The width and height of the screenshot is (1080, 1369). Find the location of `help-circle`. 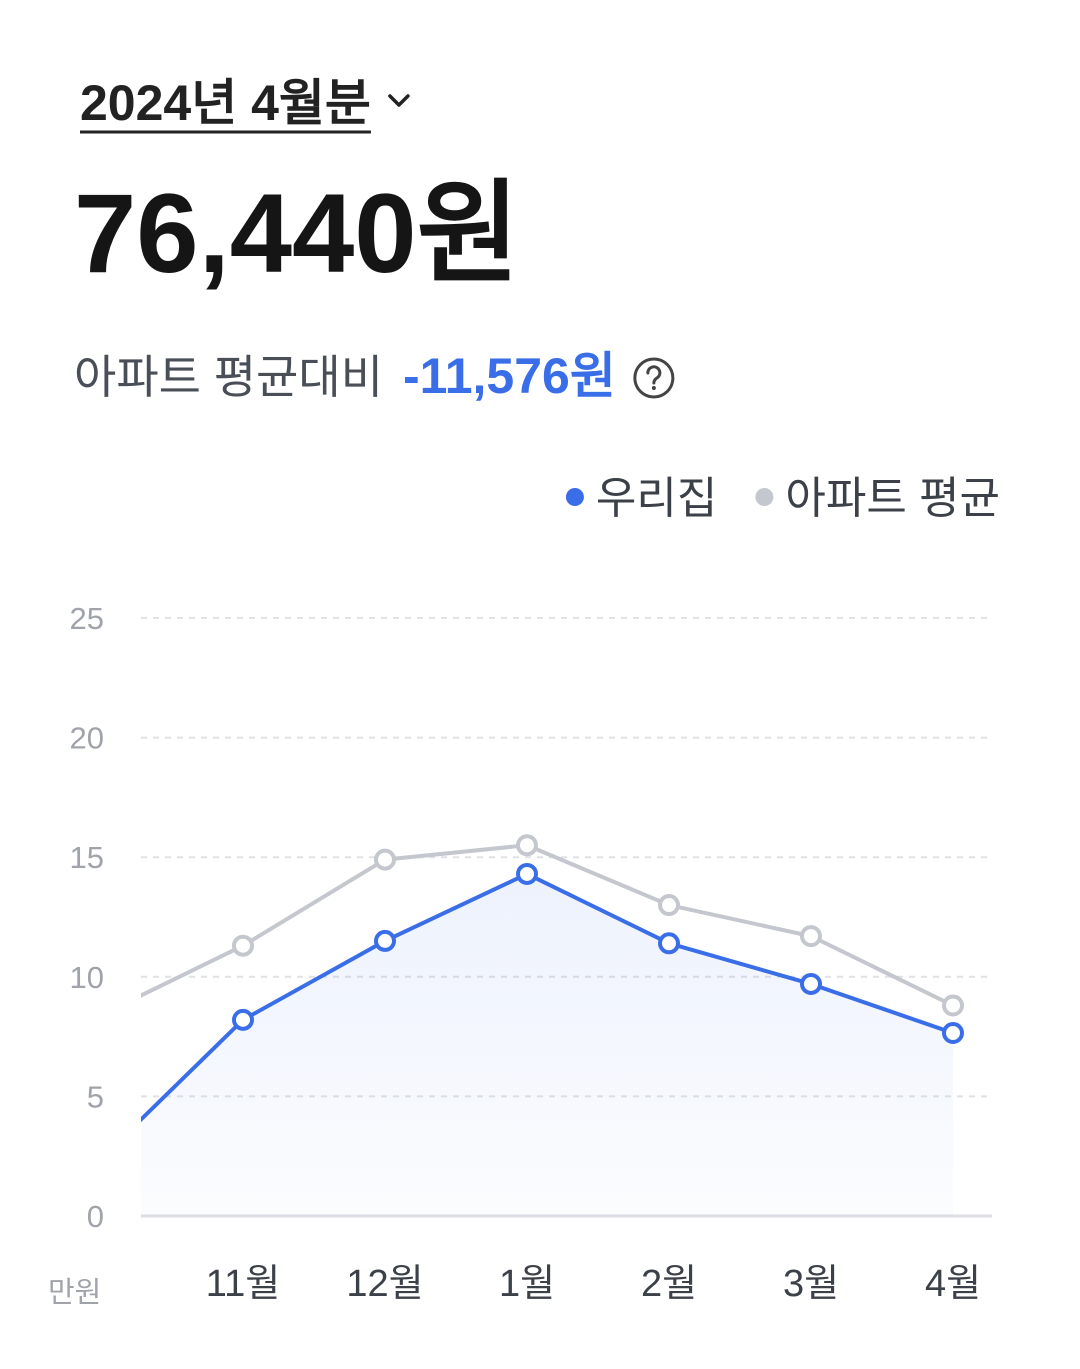

help-circle is located at coordinates (654, 378).